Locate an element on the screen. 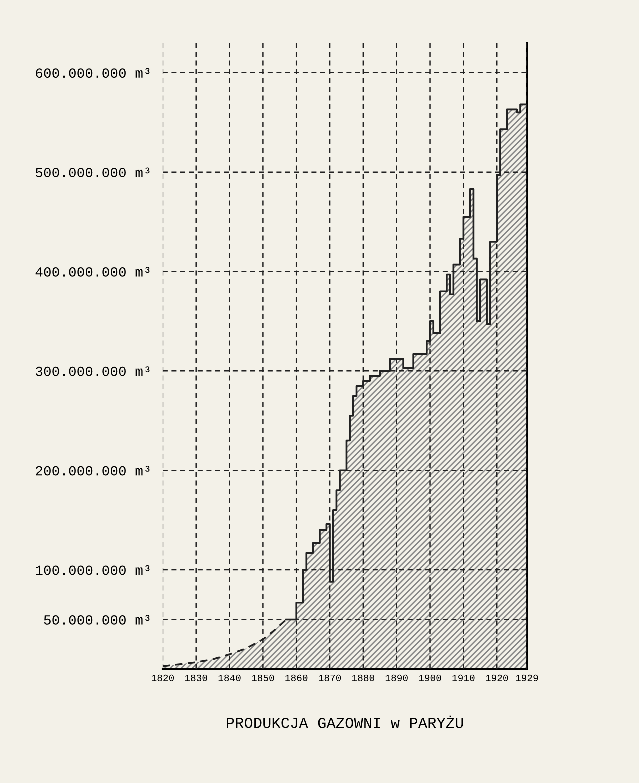 The image size is (639, 783). x-tick-label: 1840 is located at coordinates (229, 678).